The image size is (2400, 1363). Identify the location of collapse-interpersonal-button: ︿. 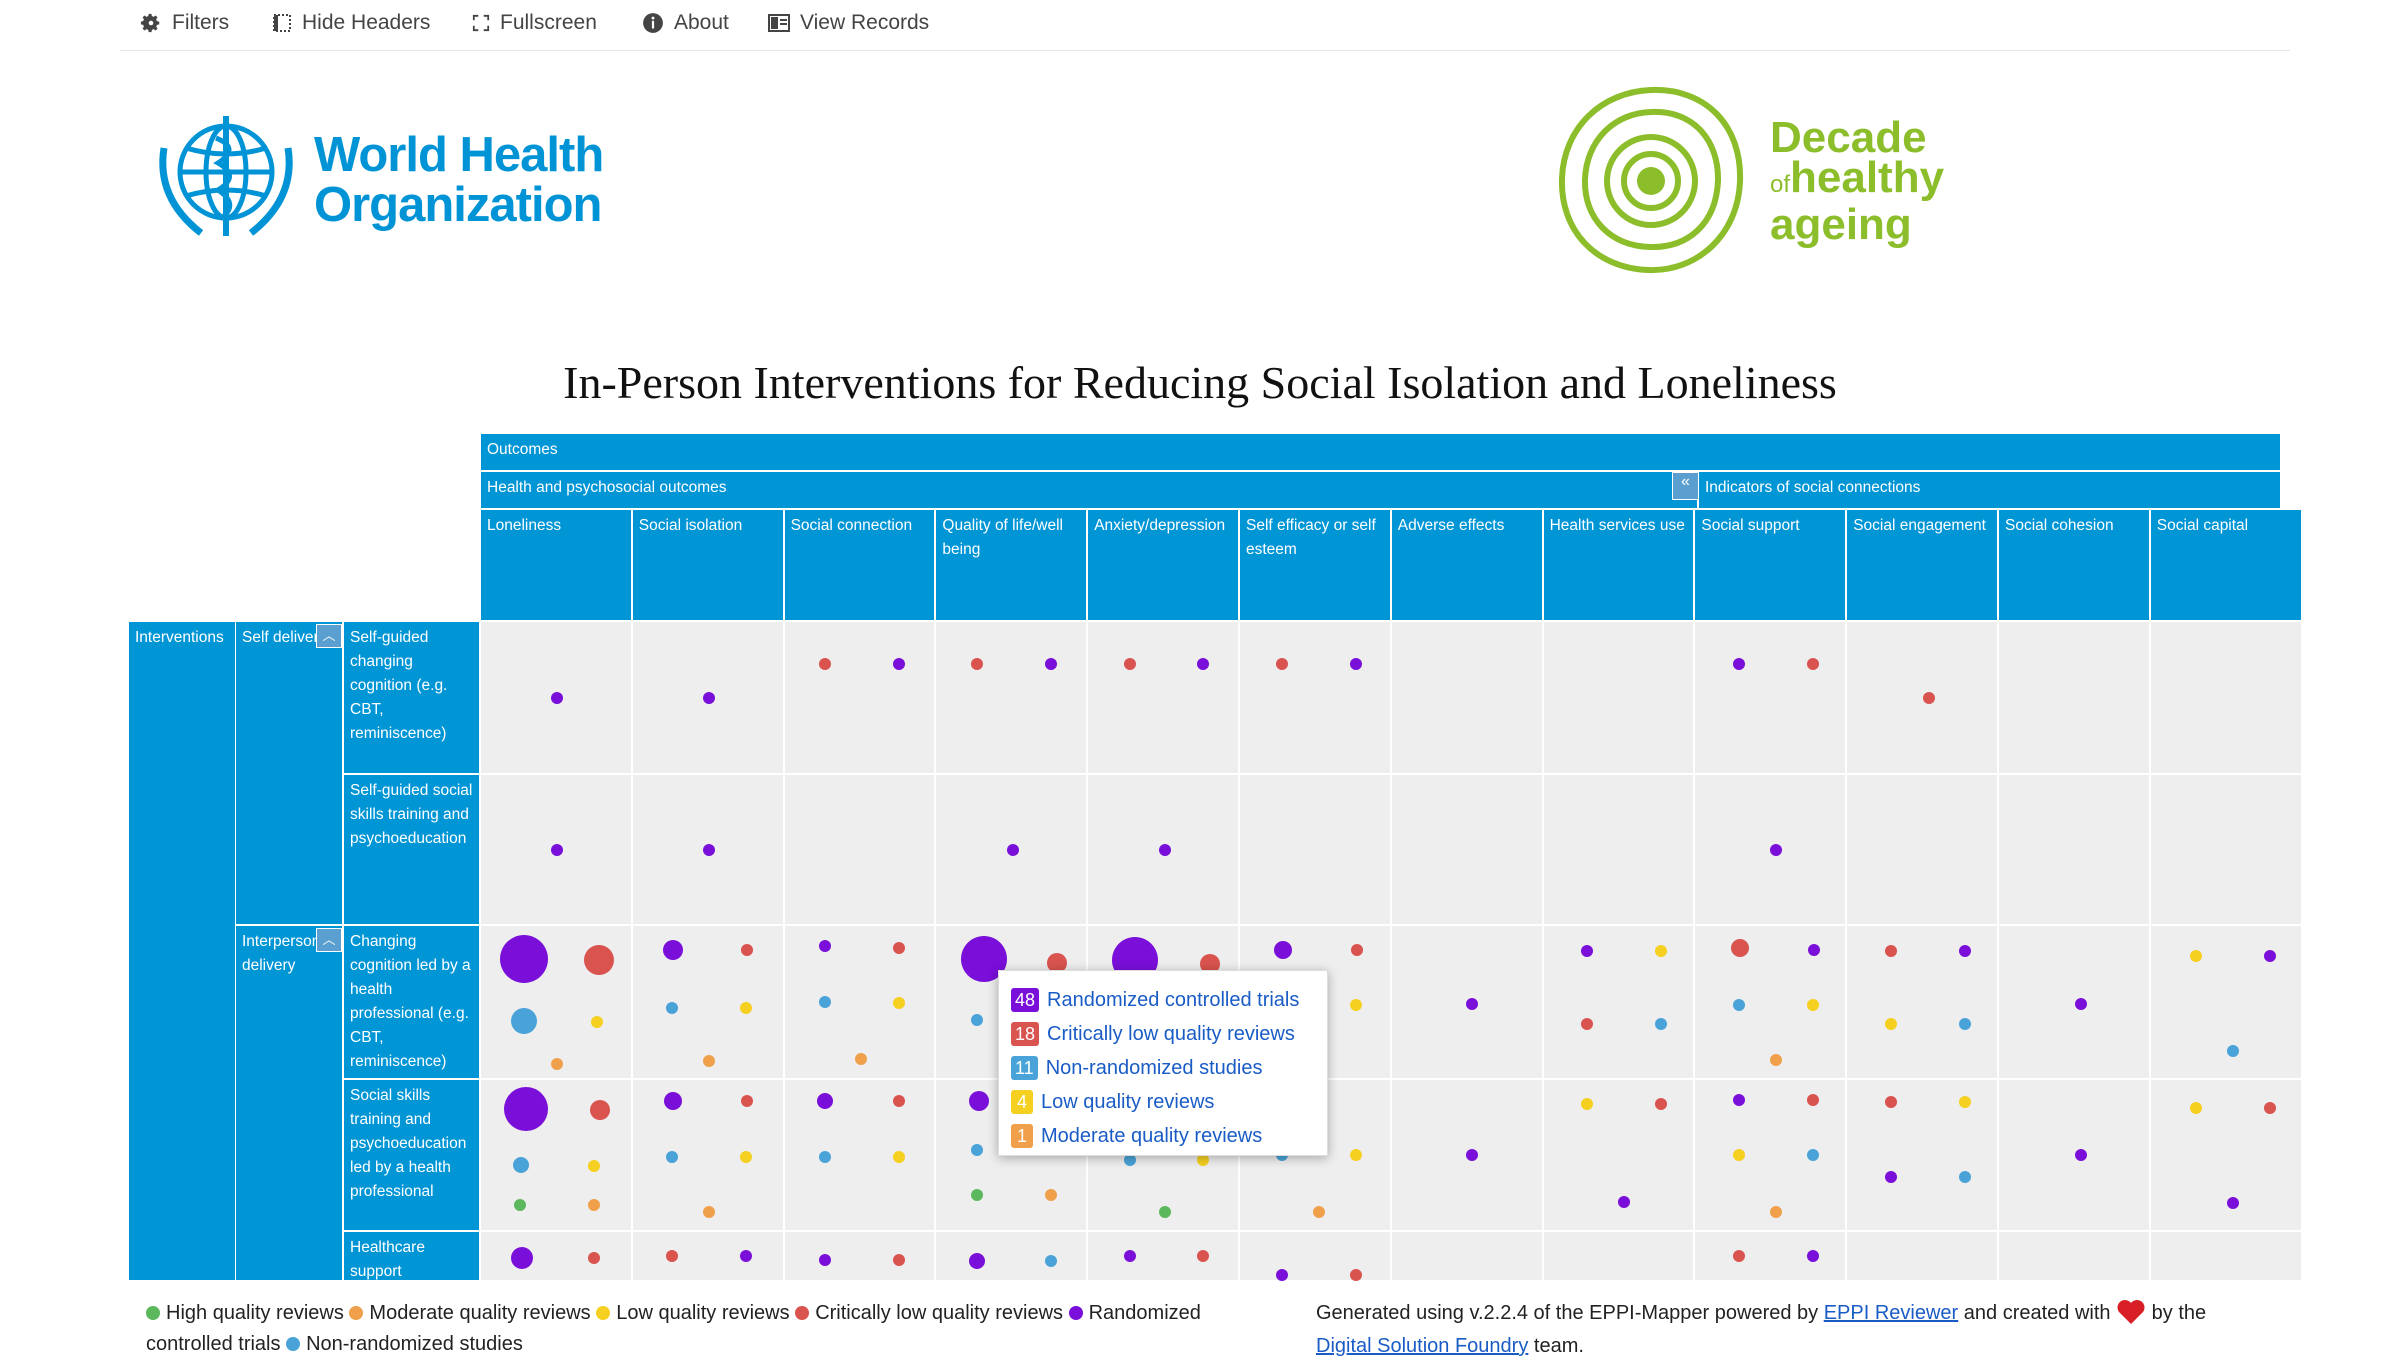
(329, 940).